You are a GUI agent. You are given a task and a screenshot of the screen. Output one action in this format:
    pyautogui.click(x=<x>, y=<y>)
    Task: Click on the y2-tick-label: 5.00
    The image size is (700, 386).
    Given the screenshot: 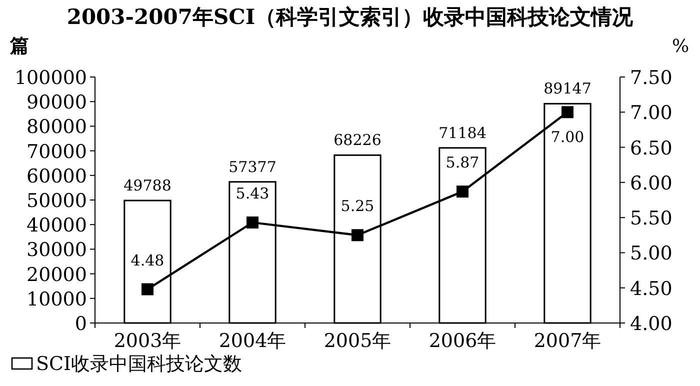 What is the action you would take?
    pyautogui.click(x=651, y=253)
    